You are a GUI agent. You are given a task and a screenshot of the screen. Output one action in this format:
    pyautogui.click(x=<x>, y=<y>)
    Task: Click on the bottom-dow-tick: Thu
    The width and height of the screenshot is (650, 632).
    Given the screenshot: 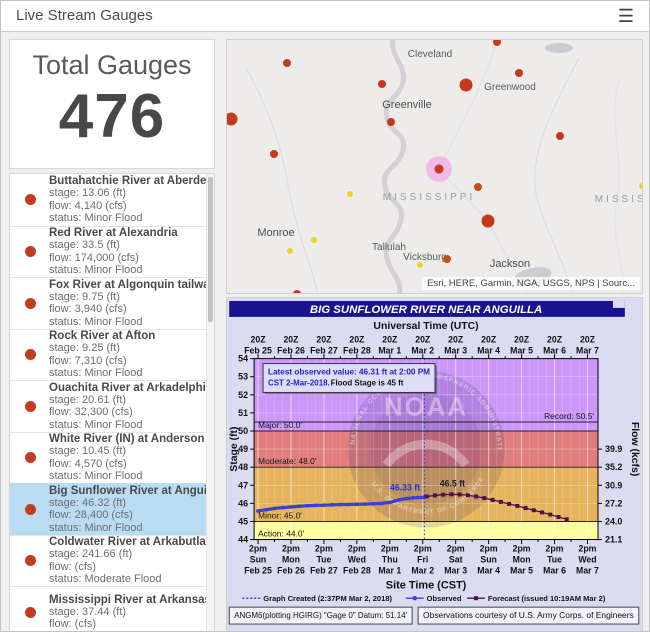 What is the action you would take?
    pyautogui.click(x=390, y=559)
    